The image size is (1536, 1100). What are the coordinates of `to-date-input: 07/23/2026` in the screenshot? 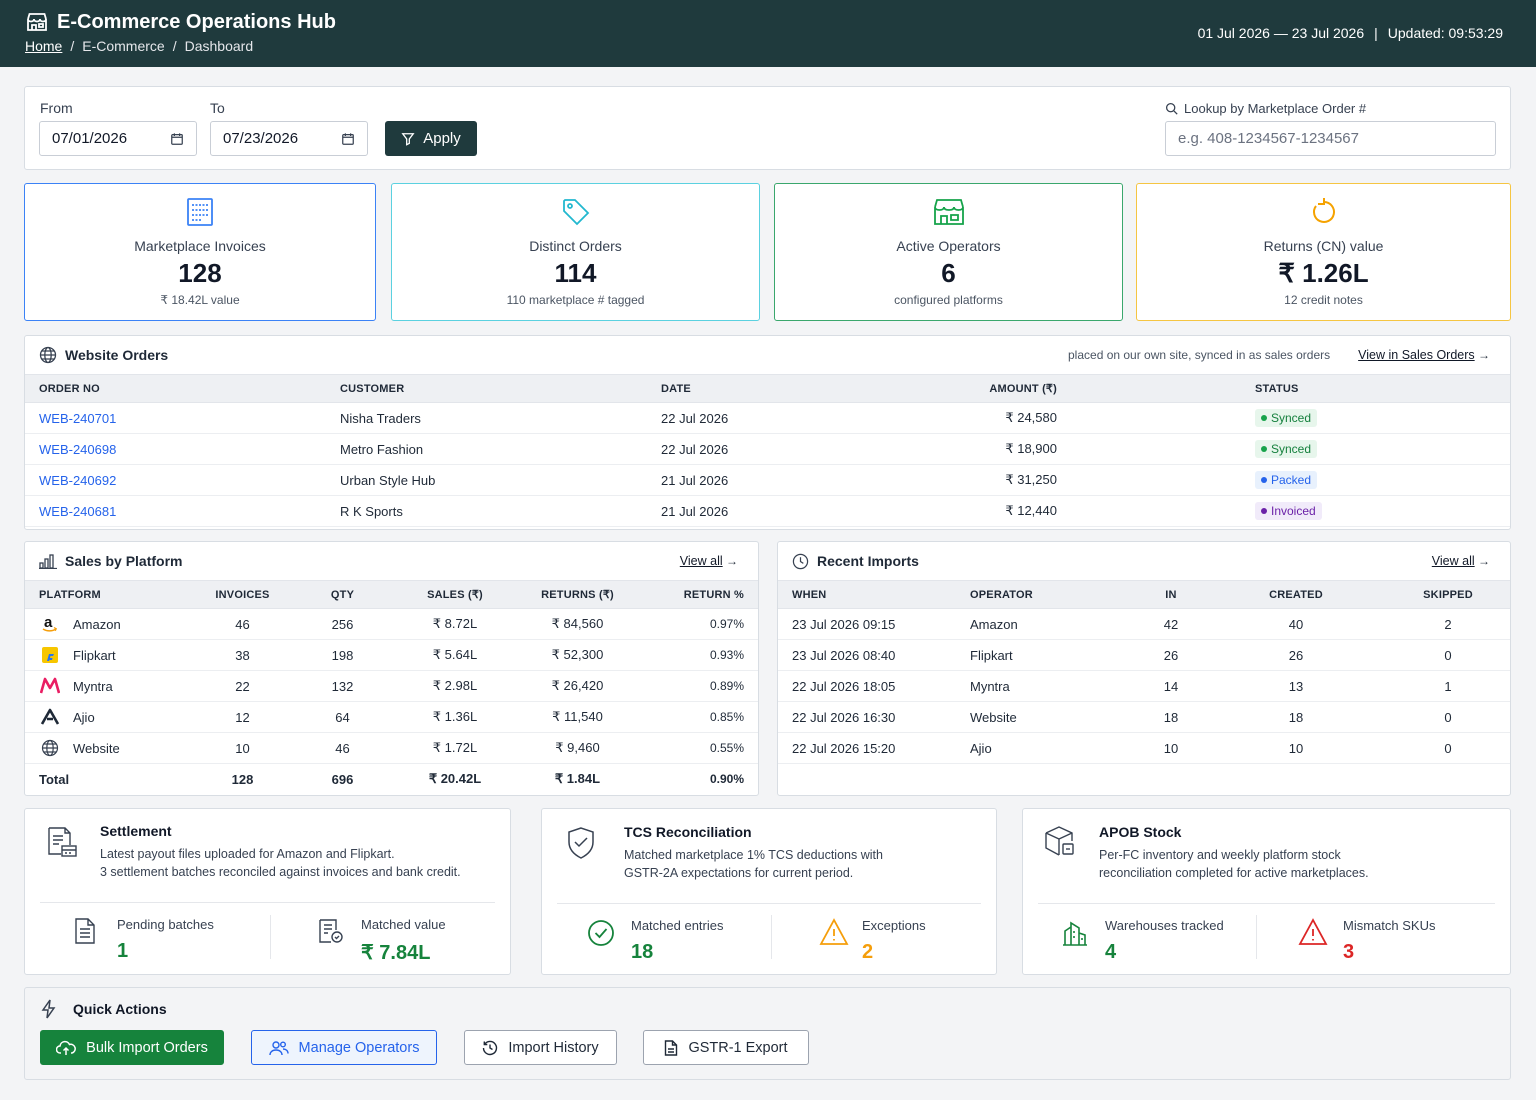 It's located at (289, 138).